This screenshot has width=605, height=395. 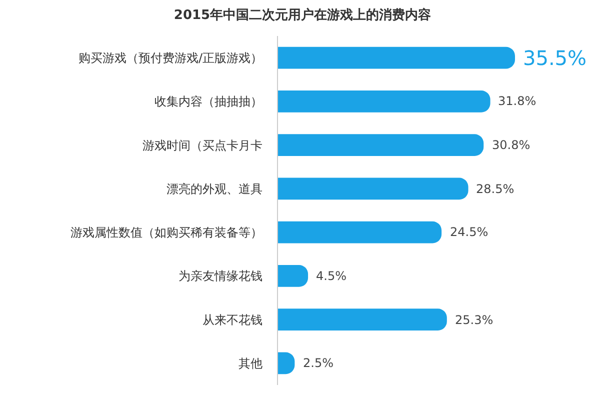 I want to click on y-tick-label: 其他, so click(x=250, y=363).